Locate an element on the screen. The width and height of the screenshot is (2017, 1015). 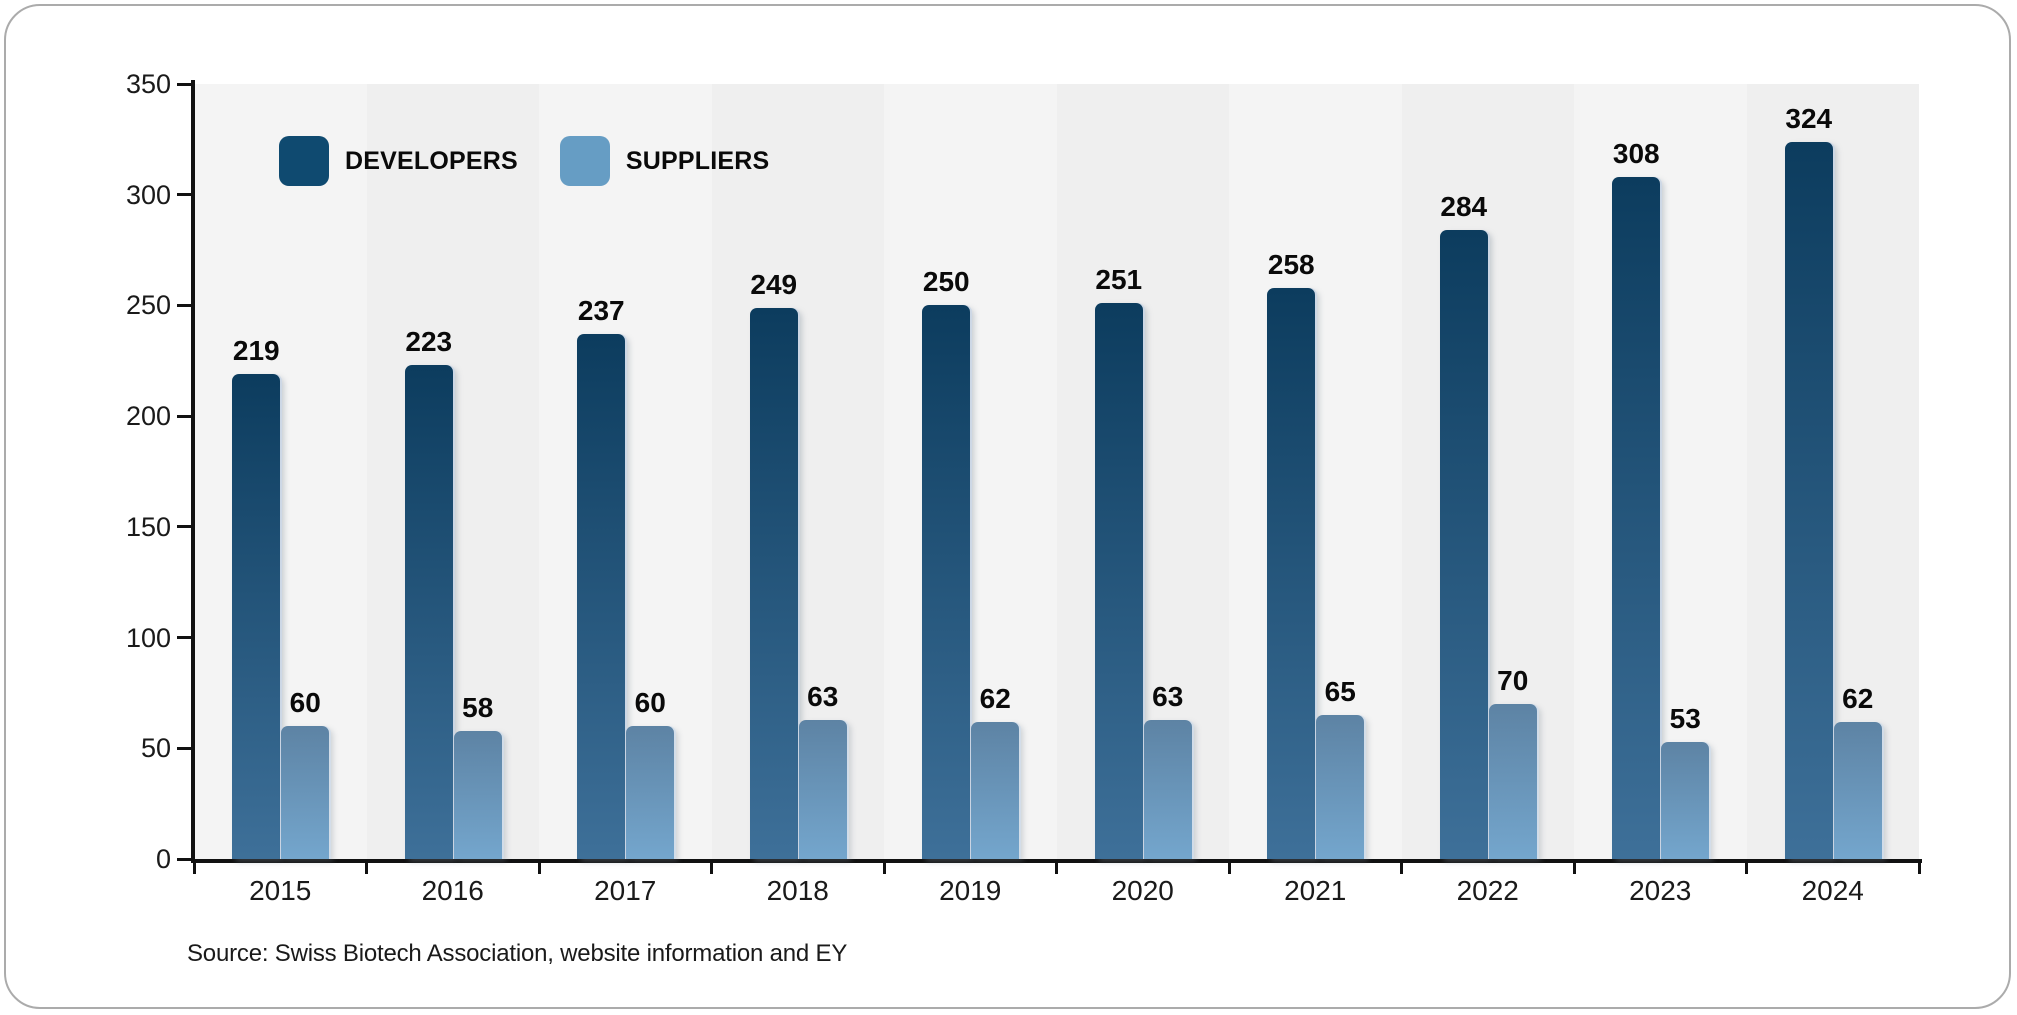
value-label-developers-2018: 249 is located at coordinates (774, 284).